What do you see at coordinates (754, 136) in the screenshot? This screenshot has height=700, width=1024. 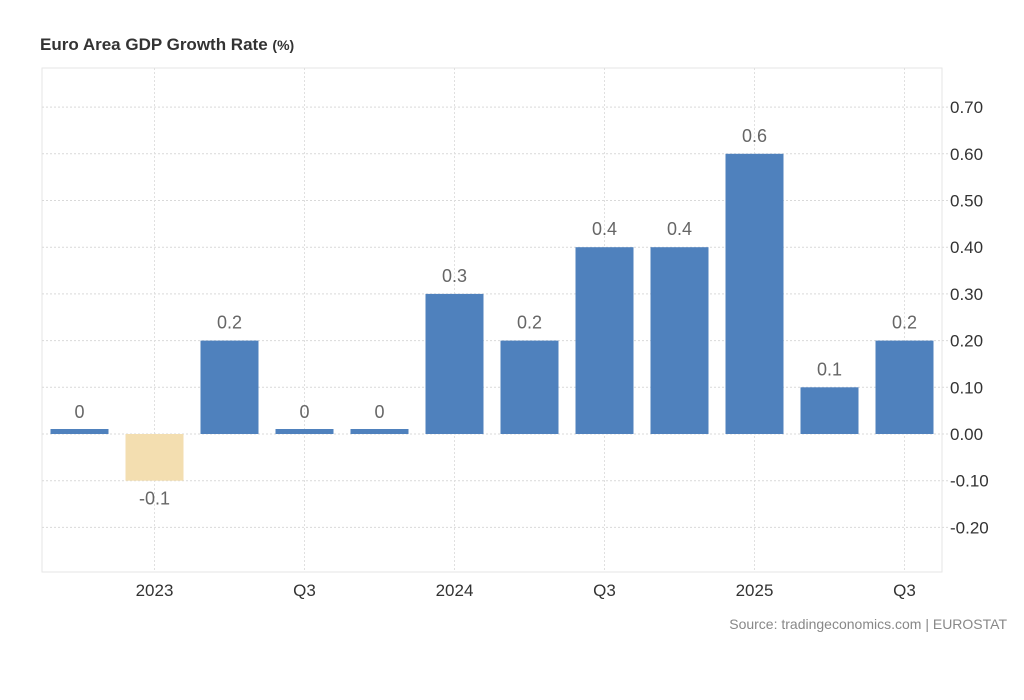 I see `data-label: 0.6` at bounding box center [754, 136].